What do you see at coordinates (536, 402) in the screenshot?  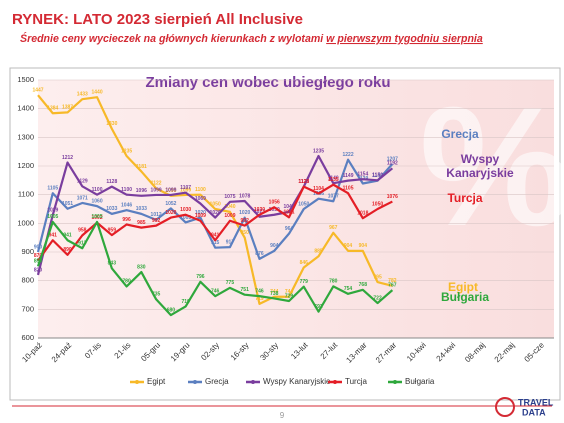 I see `logo-line: TRAVEL` at bounding box center [536, 402].